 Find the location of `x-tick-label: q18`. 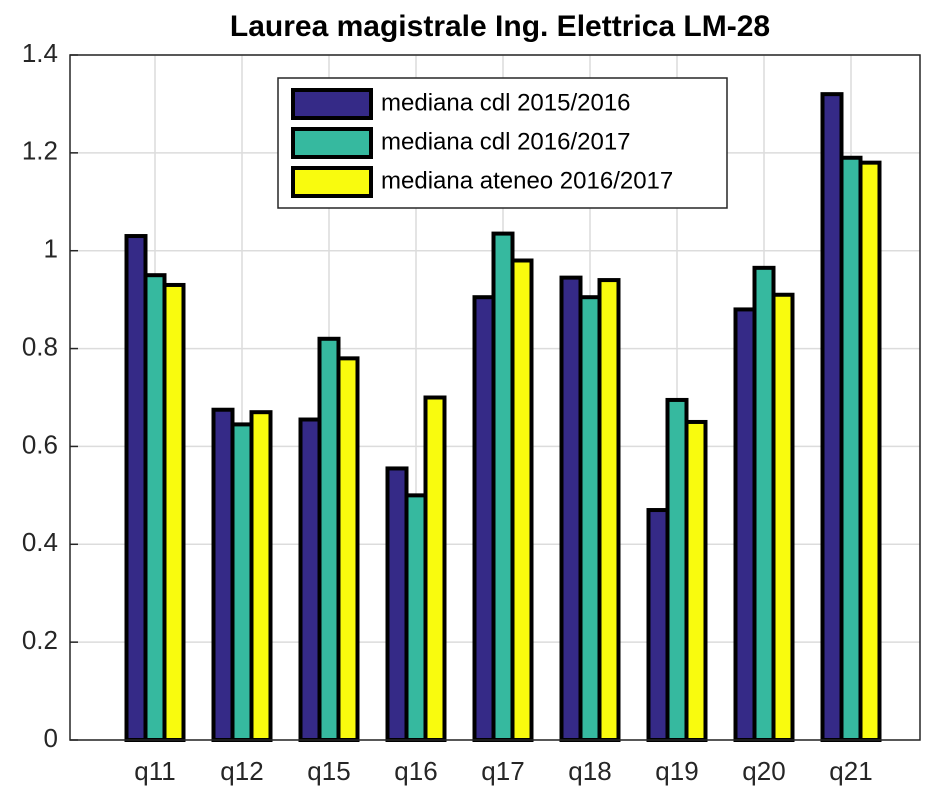

x-tick-label: q18 is located at coordinates (589, 771).